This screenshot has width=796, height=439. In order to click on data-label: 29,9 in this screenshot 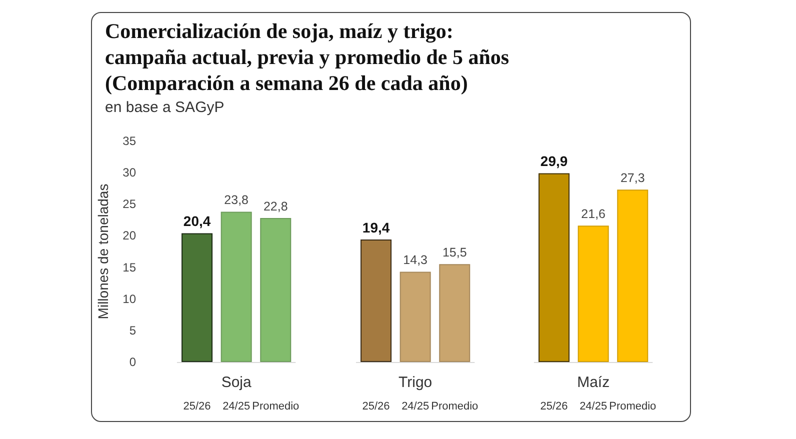, I will do `click(554, 161)`.